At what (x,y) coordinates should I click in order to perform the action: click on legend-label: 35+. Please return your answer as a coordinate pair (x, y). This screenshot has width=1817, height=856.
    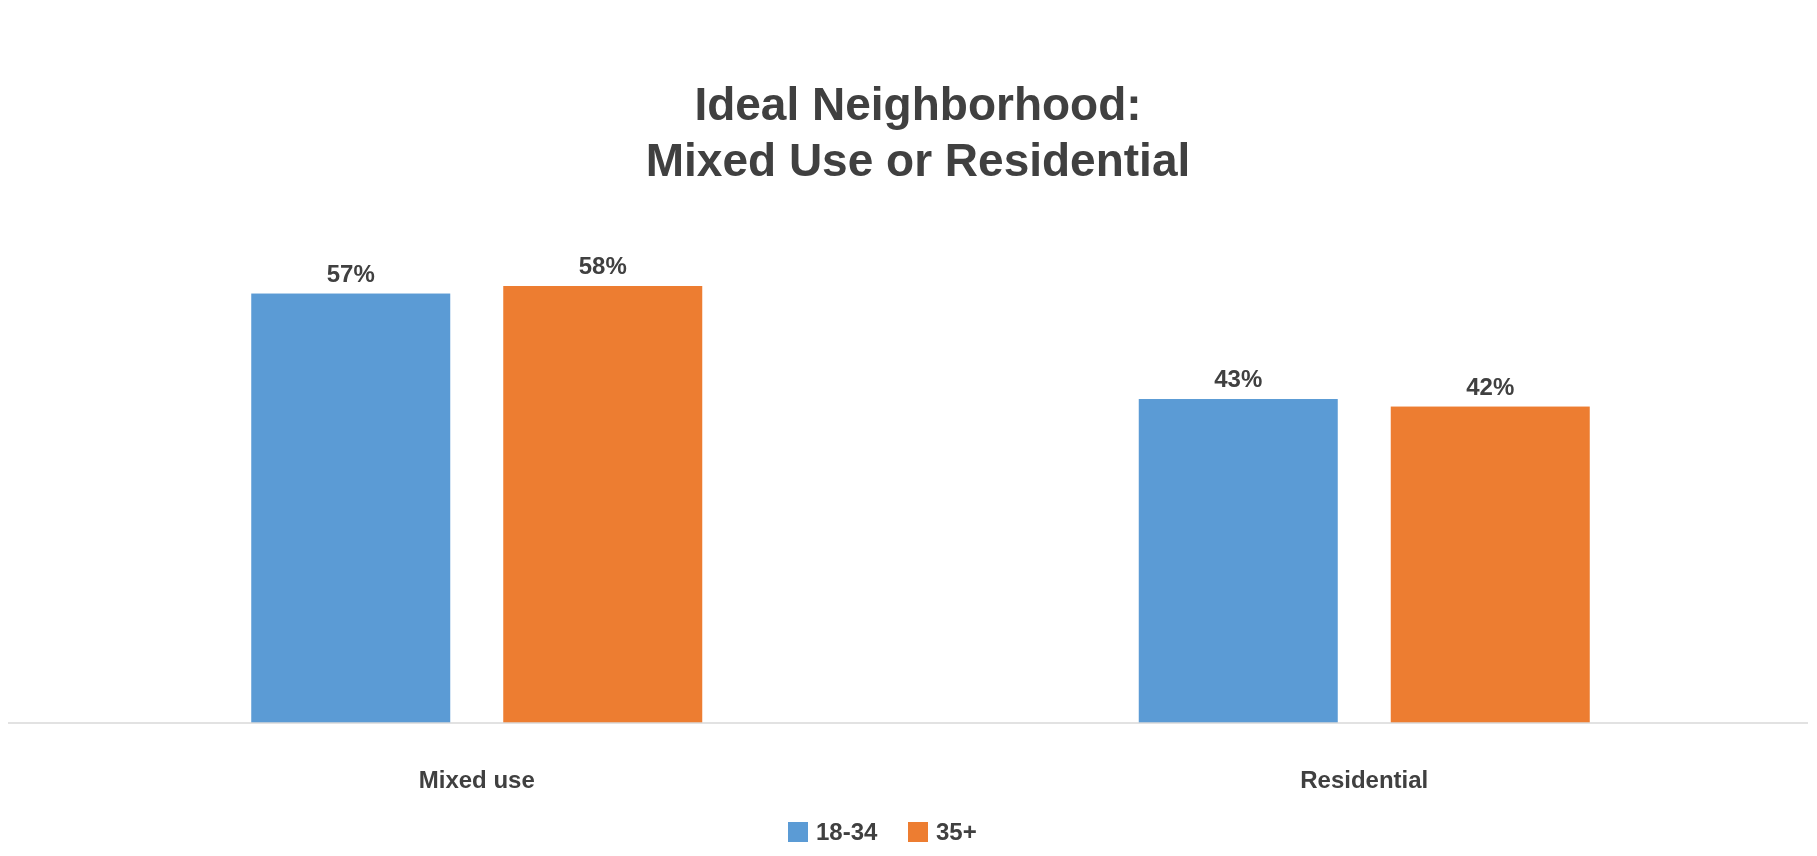
    Looking at the image, I should click on (956, 831).